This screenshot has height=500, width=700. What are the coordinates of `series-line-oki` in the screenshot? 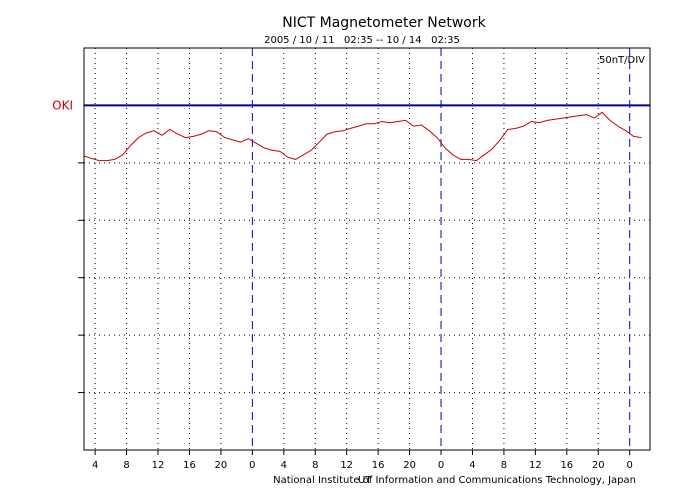 It's located at (362, 136).